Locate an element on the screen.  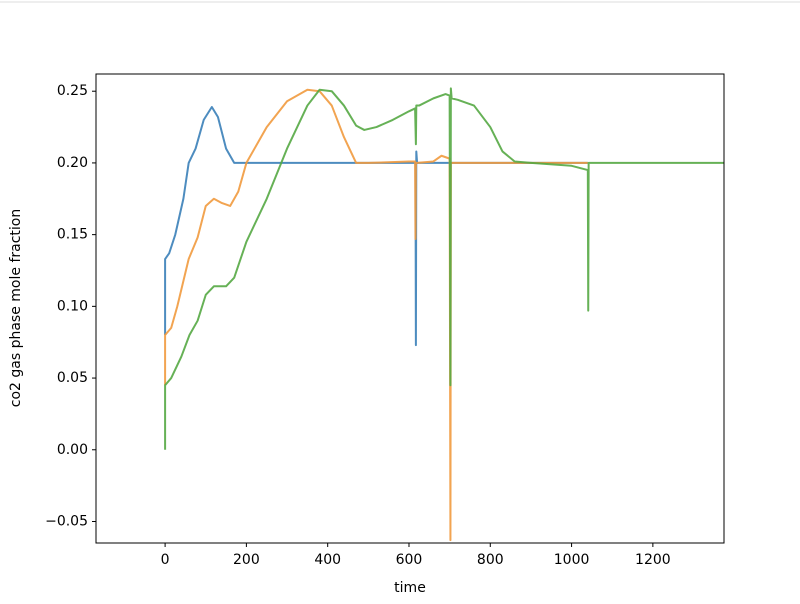
y-axis-label: co2 gas phase mole fraction is located at coordinates (16, 308).